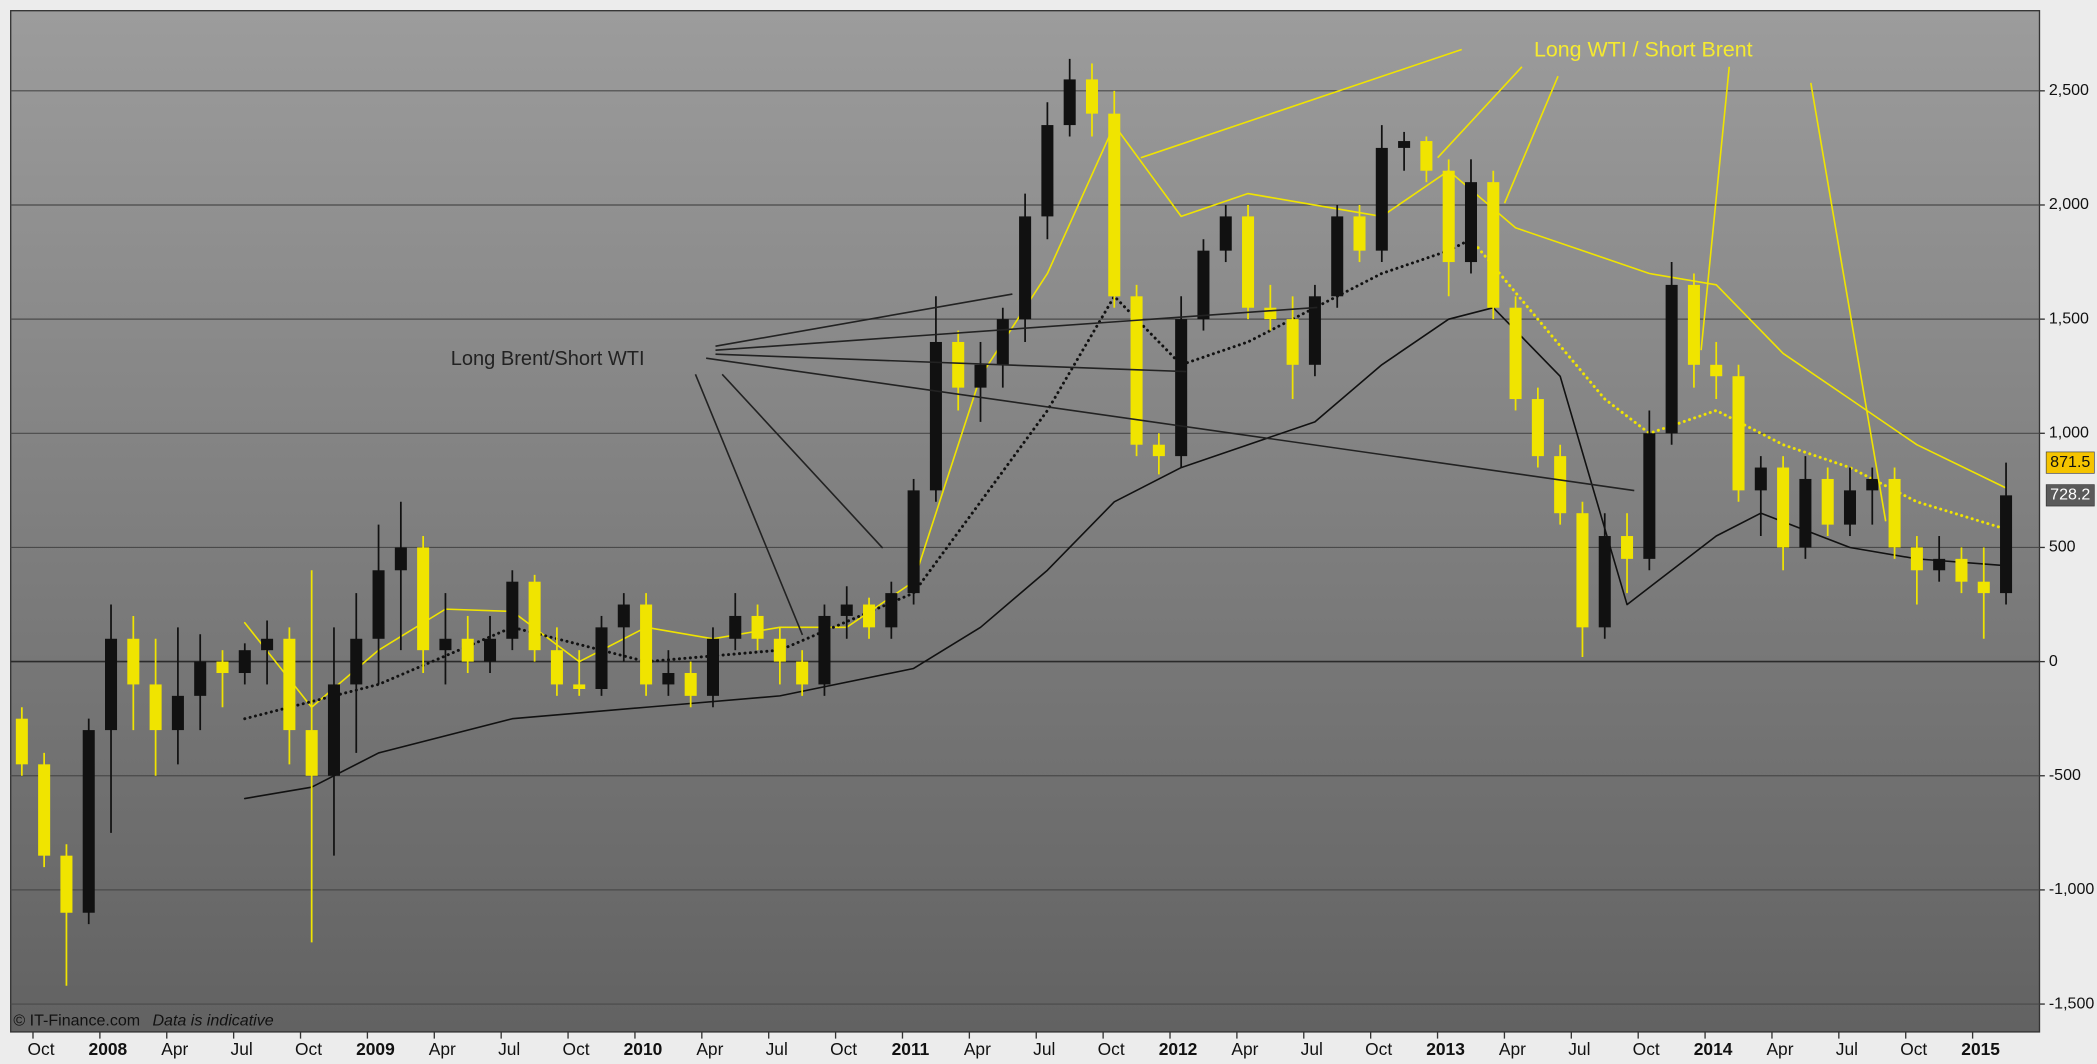  I want to click on y-tick-label: 1,500, so click(2069, 318).